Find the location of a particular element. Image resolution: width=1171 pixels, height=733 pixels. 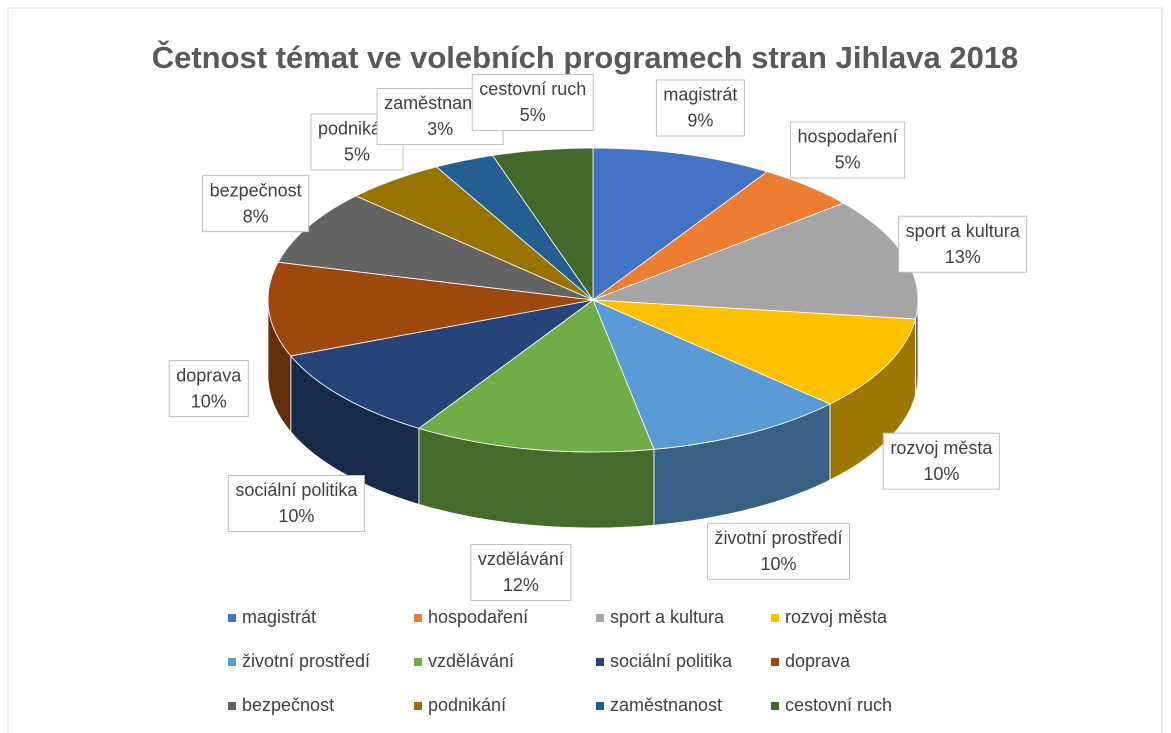

data-label-name: zaměstnanost is located at coordinates (440, 103).